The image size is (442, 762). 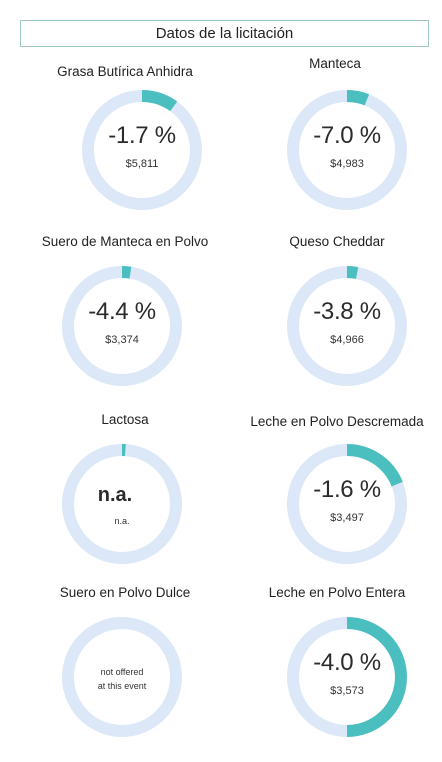 What do you see at coordinates (122, 521) in the screenshot?
I see `price-value: n.a.` at bounding box center [122, 521].